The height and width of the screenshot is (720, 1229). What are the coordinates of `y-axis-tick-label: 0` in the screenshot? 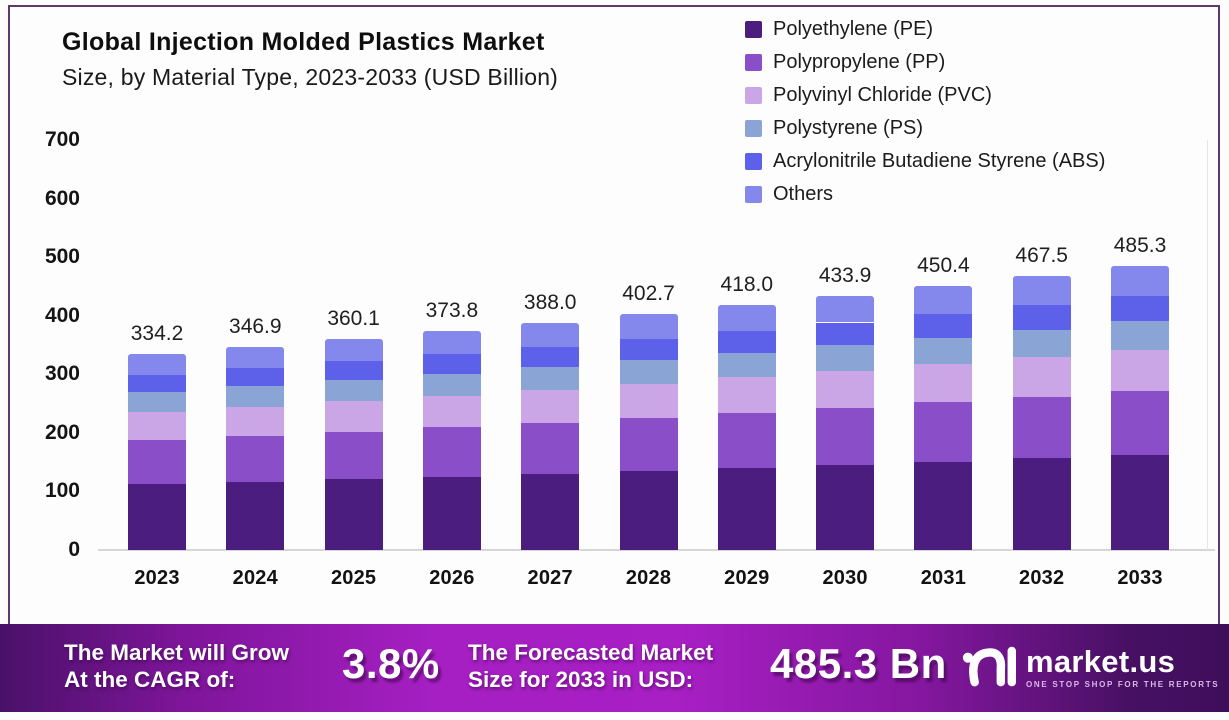 It's located at (74, 549).